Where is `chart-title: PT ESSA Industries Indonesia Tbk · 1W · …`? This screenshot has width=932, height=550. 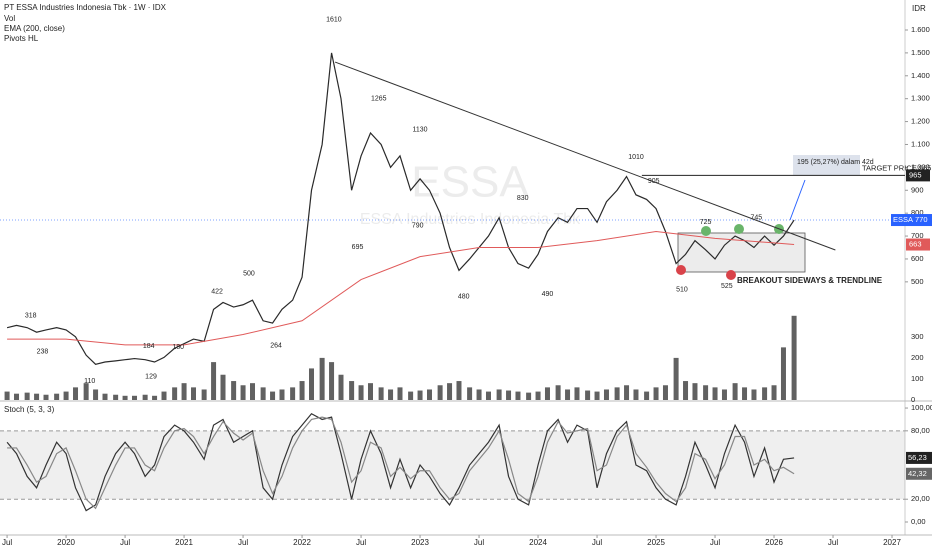
chart-title: PT ESSA Industries Indonesia Tbk · 1W · … is located at coordinates (85, 7).